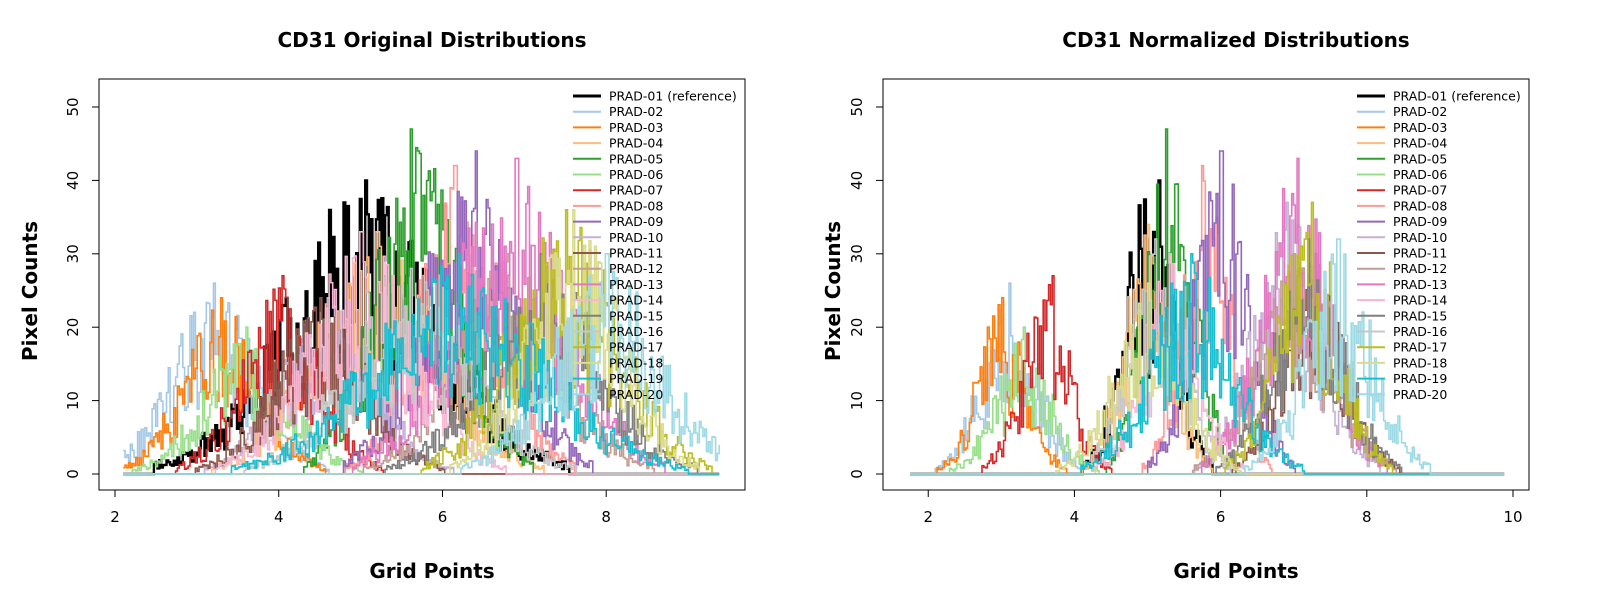 Image resolution: width=1600 pixels, height=600 pixels. What do you see at coordinates (1420, 237) in the screenshot?
I see `legend-label: PRAD-10` at bounding box center [1420, 237].